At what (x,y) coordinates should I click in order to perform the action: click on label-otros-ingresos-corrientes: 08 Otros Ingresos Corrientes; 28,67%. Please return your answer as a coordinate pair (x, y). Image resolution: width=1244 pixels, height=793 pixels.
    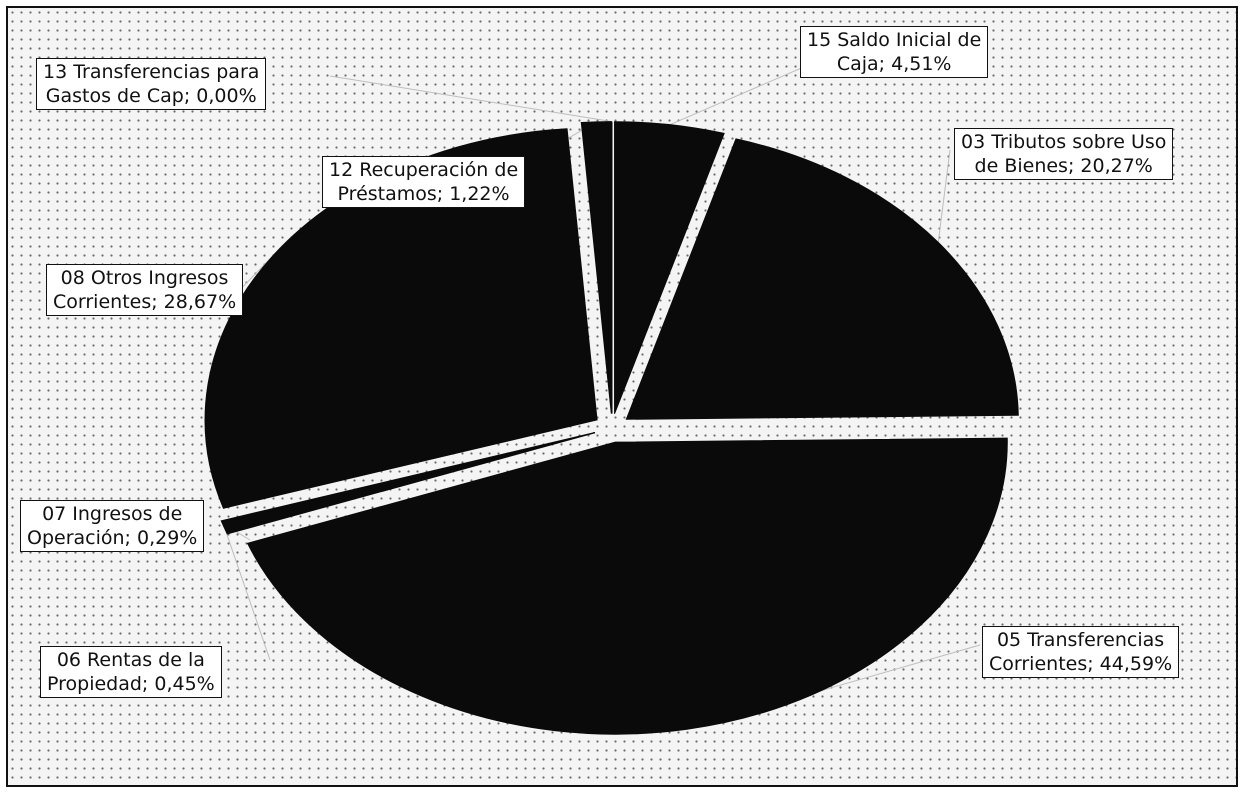
    Looking at the image, I should click on (145, 290).